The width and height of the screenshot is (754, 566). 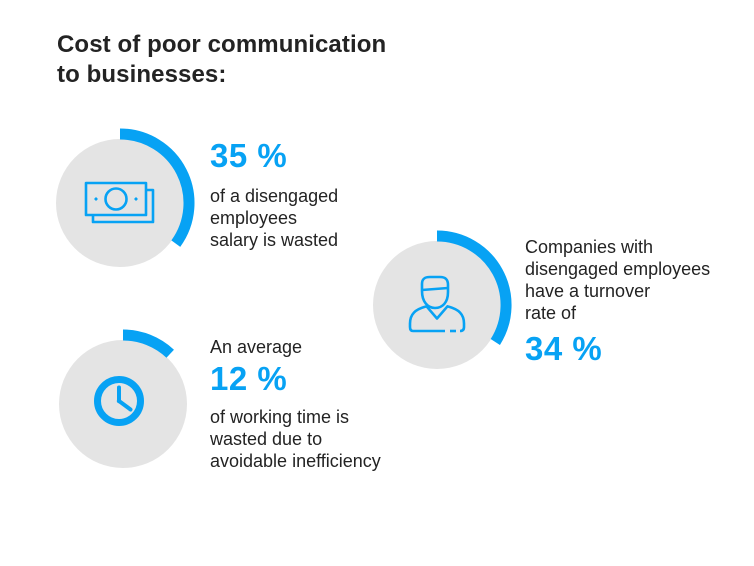 I want to click on stat-description-line: of working time is, so click(x=280, y=417).